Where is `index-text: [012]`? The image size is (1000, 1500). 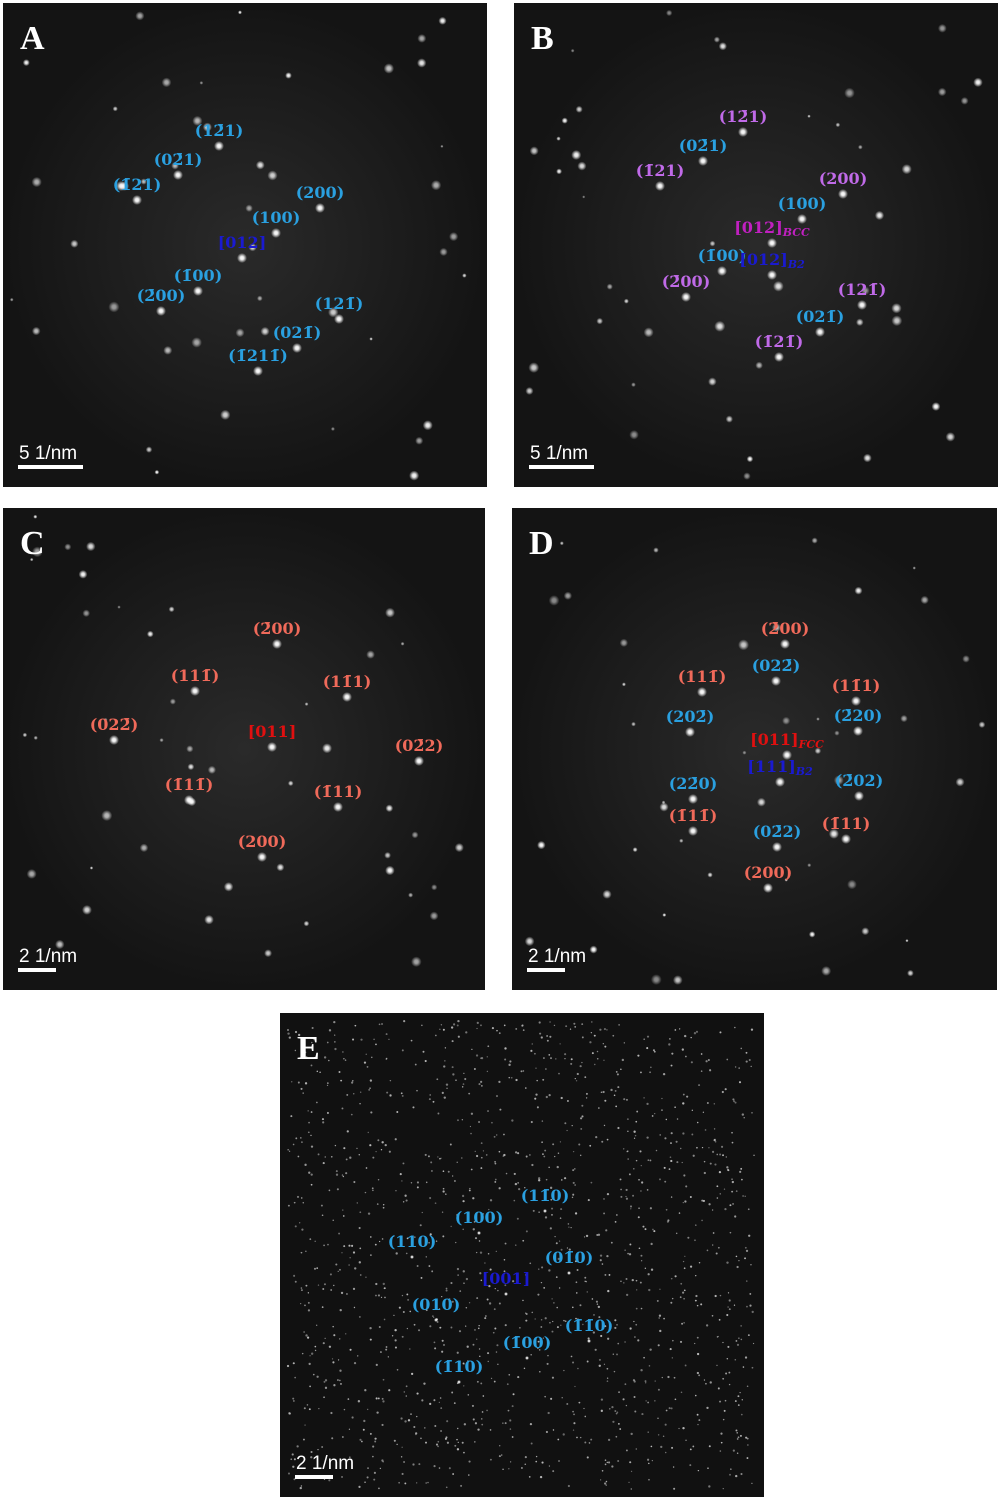 index-text: [012] is located at coordinates (242, 242).